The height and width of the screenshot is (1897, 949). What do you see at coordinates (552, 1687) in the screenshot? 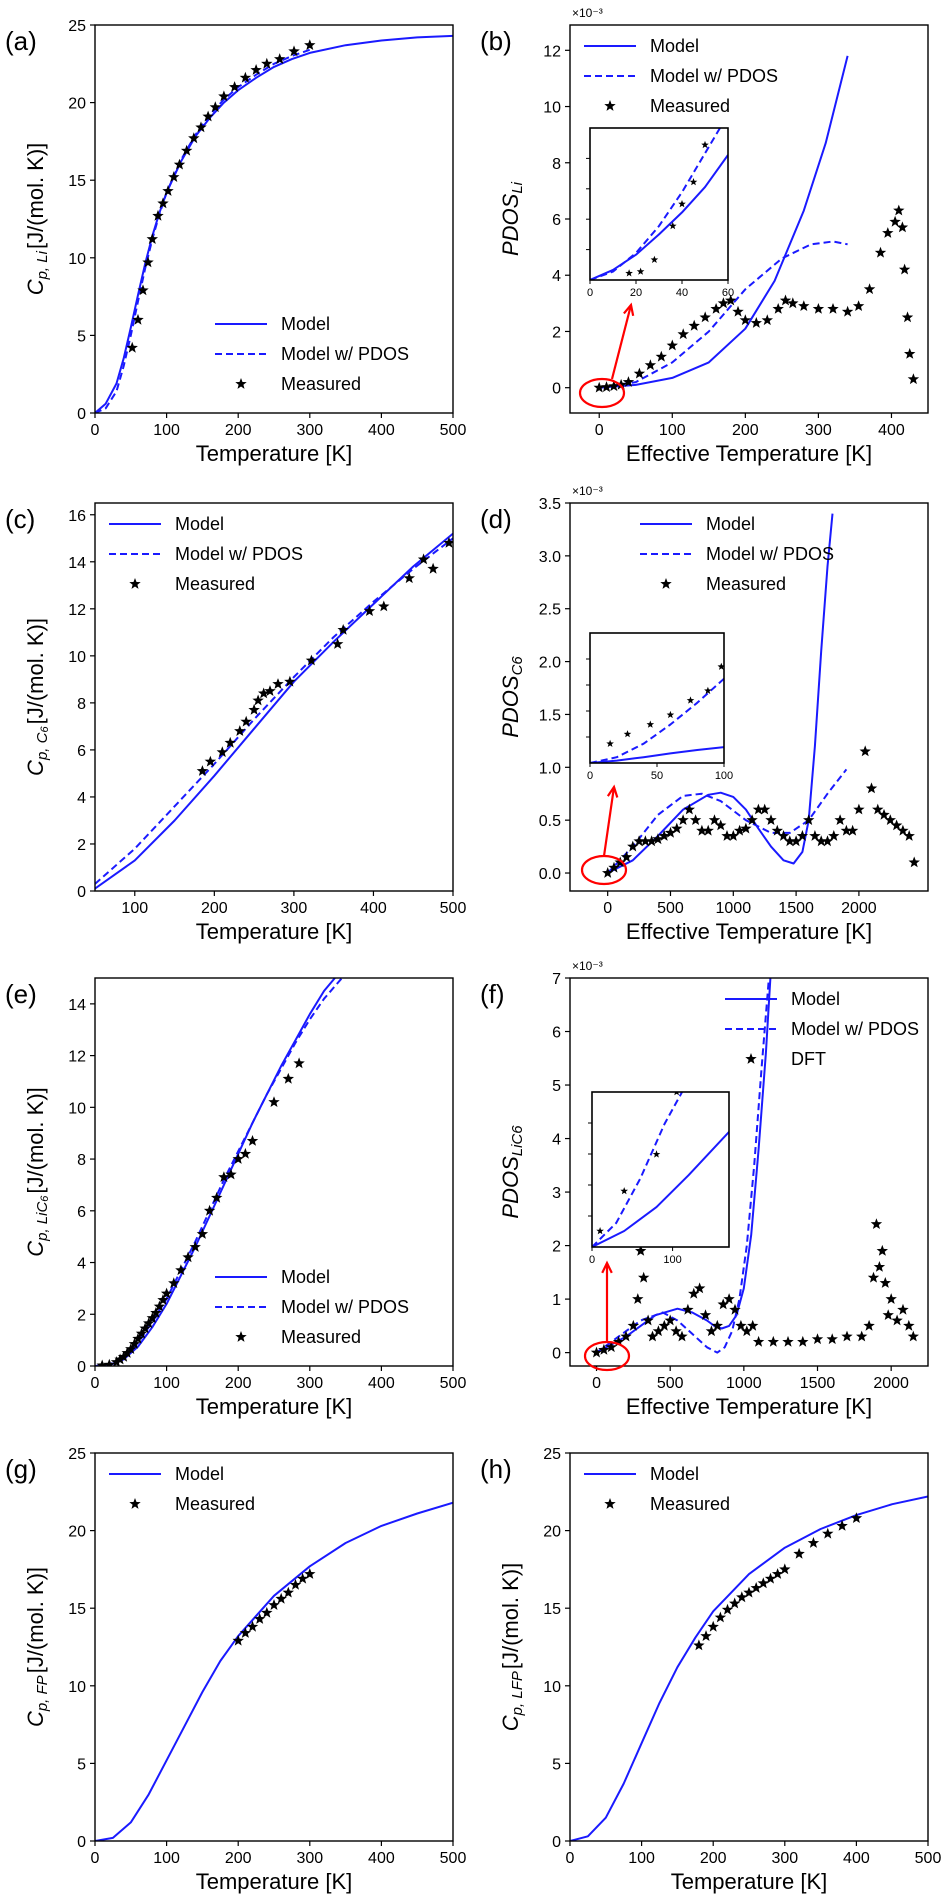
I see `y-tick-label: 10` at bounding box center [552, 1687].